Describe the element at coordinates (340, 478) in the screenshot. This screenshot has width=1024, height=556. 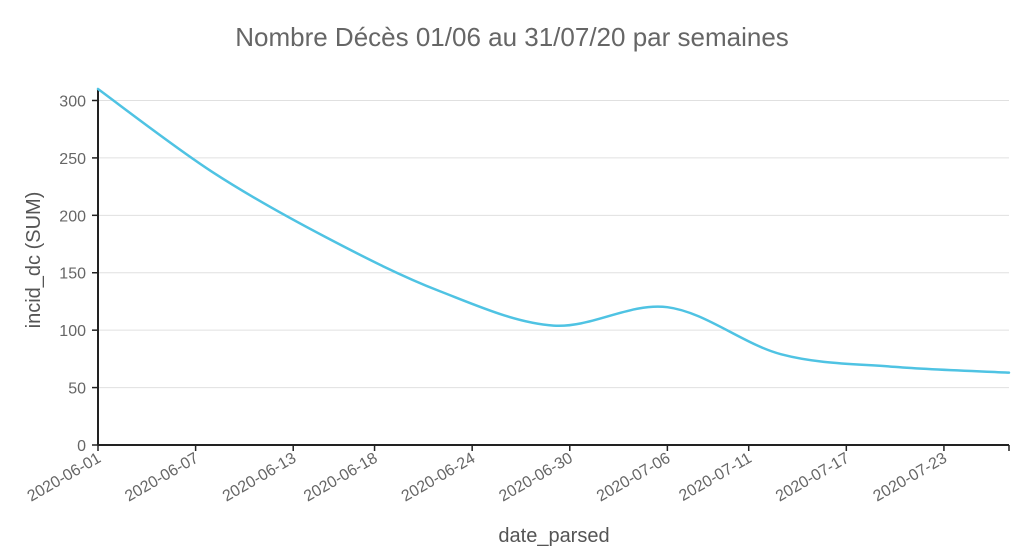
I see `x-tick-label: 2020-06-18` at that location.